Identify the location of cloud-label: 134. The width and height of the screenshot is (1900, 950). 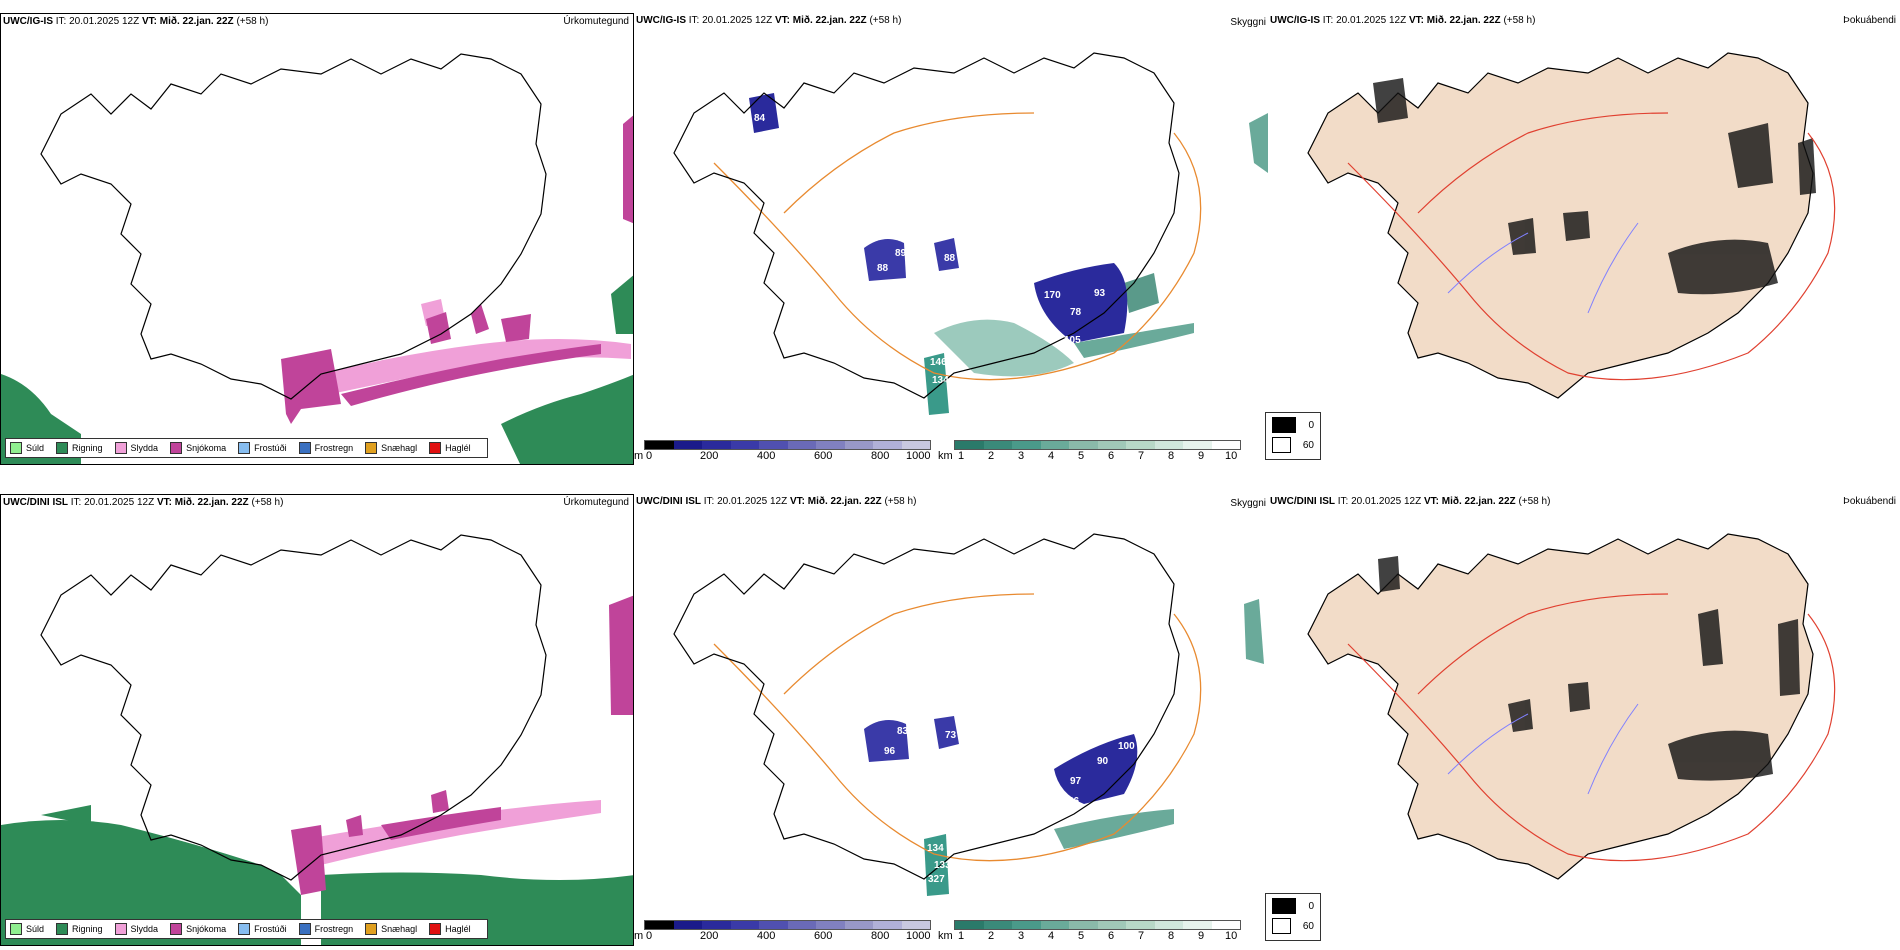
(935, 848).